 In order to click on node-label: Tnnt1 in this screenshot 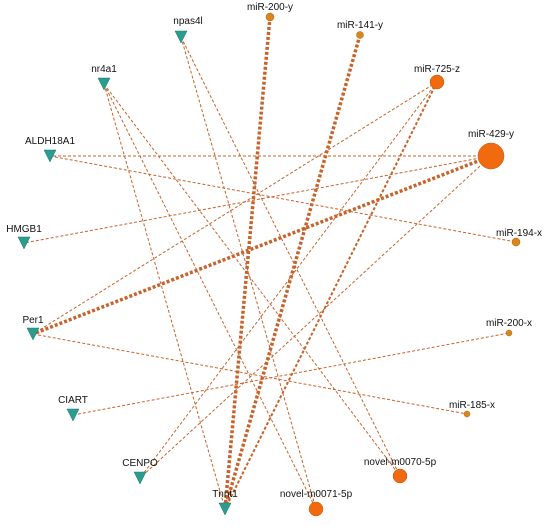, I will do `click(225, 494)`.